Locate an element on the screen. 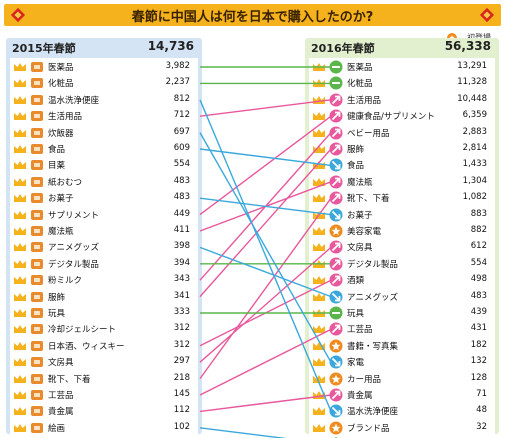 The width and height of the screenshot is (505, 438). ranking-2016-row: ベビー用品 2,883 is located at coordinates (402, 132).